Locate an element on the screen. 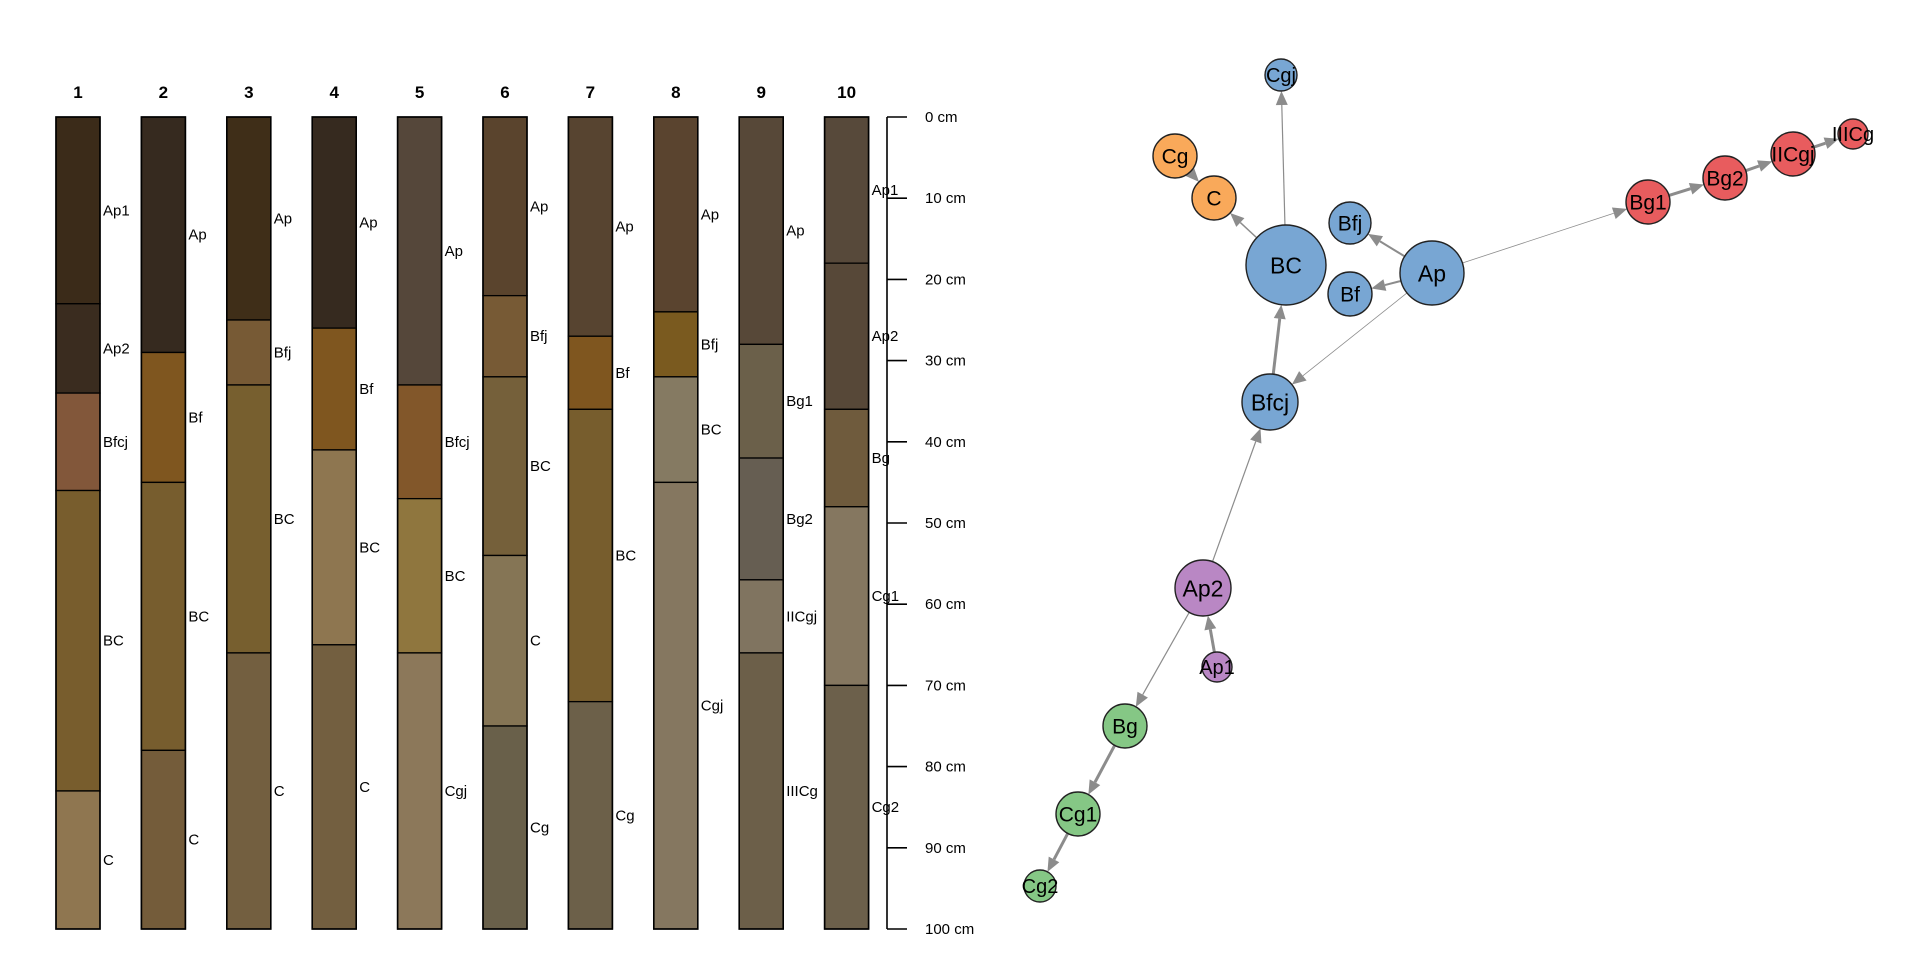 The height and width of the screenshot is (960, 1920). horizon-iicgj-block is located at coordinates (761, 616).